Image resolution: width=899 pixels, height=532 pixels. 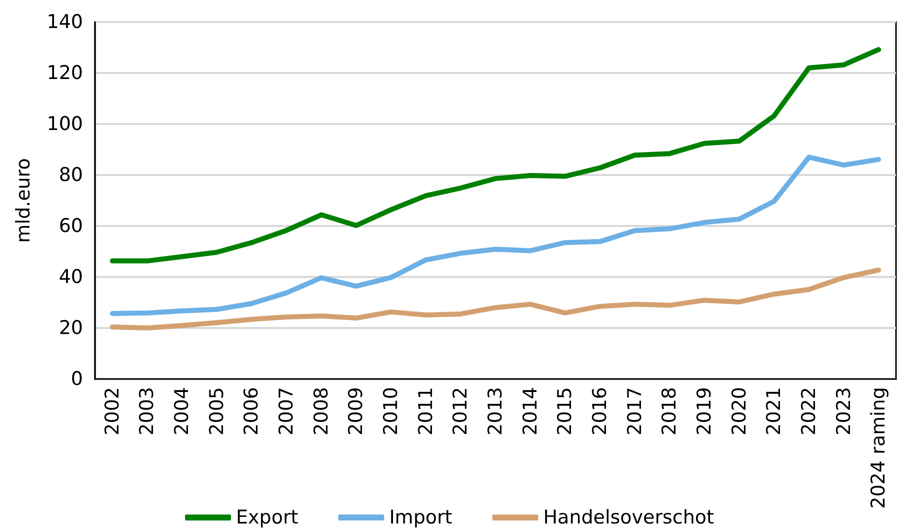 I want to click on x-tick-label: 2010, so click(x=391, y=411).